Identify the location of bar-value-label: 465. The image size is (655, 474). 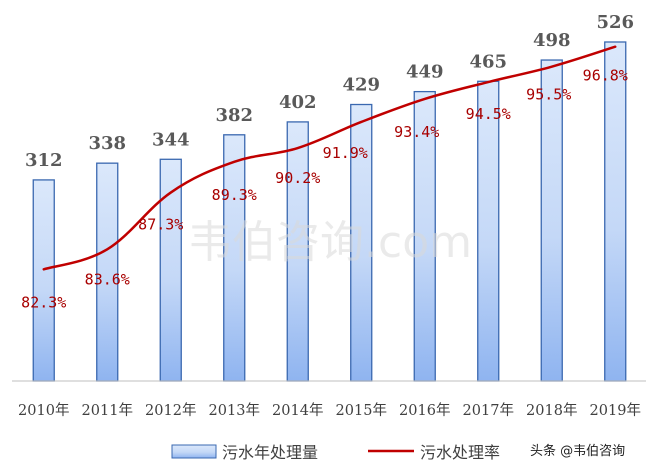
(488, 61).